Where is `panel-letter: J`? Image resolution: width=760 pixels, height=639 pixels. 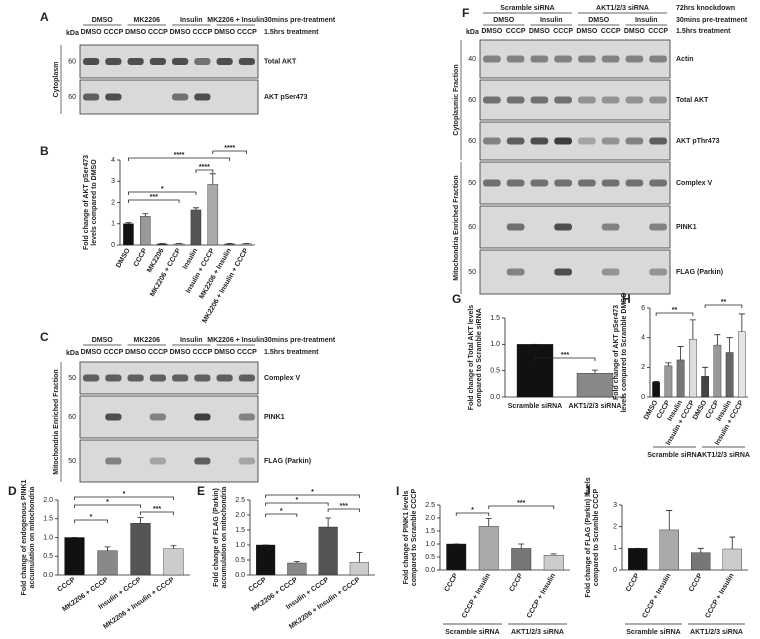
panel-letter: J is located at coordinates (587, 491).